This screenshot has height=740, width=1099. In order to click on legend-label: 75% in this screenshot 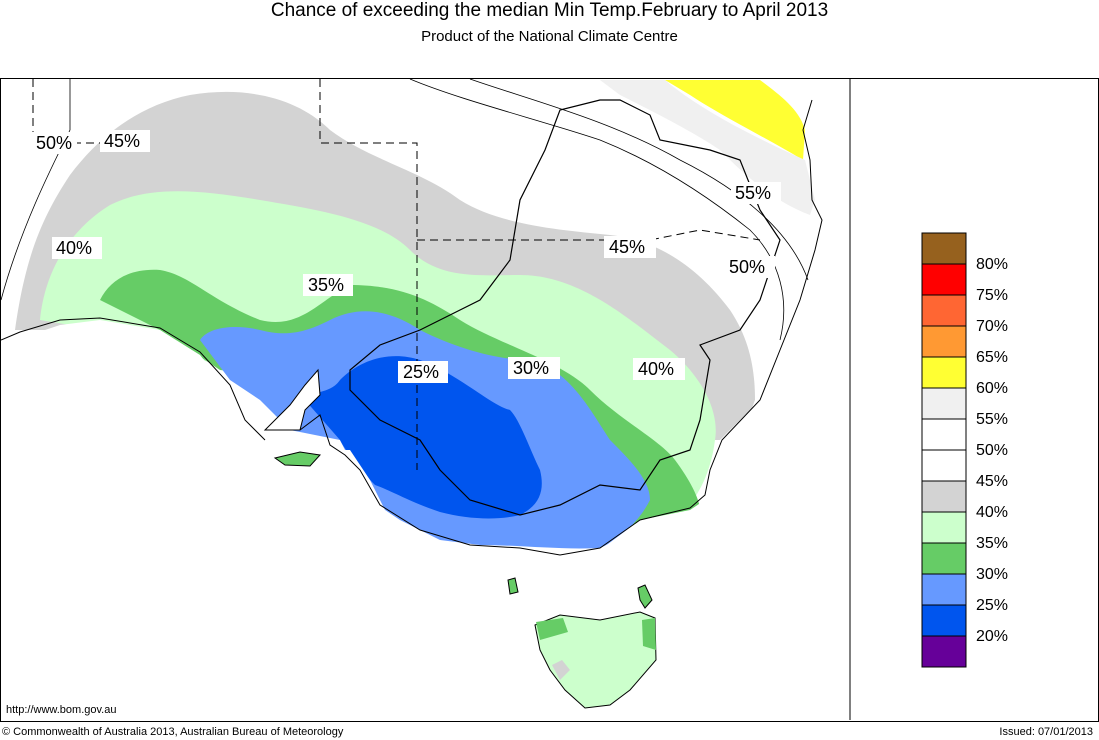, I will do `click(992, 295)`.